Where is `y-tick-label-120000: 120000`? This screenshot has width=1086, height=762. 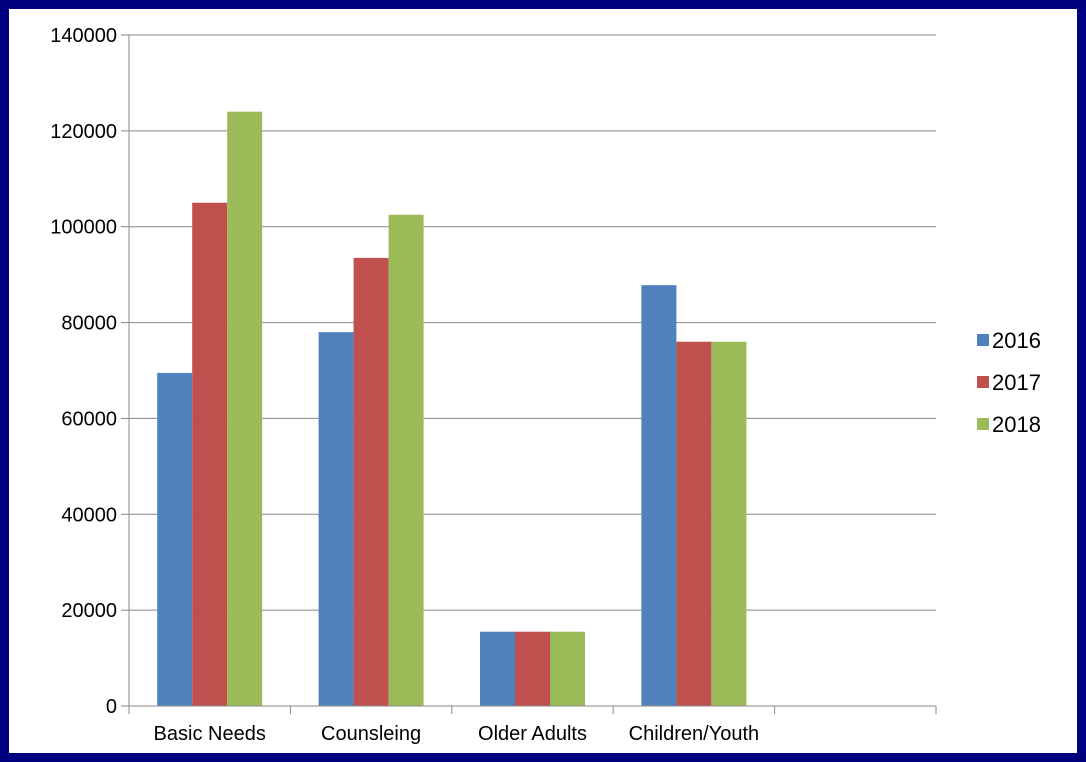 y-tick-label-120000: 120000 is located at coordinates (83, 132).